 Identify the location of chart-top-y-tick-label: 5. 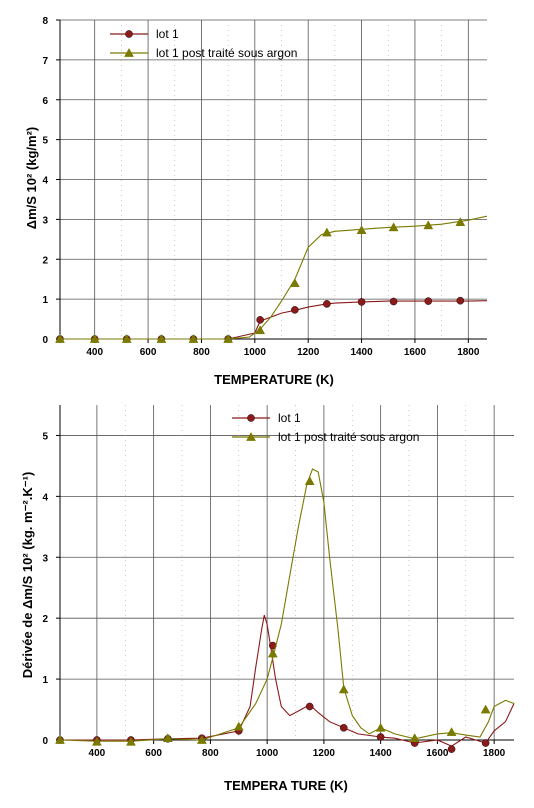
(45, 141).